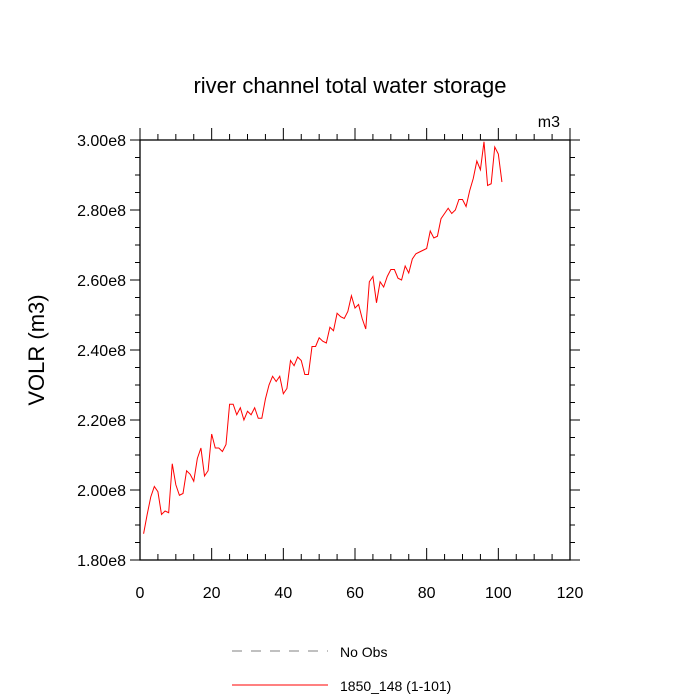 The height and width of the screenshot is (700, 700). Describe the element at coordinates (427, 593) in the screenshot. I see `x-tick-label: 80` at that location.